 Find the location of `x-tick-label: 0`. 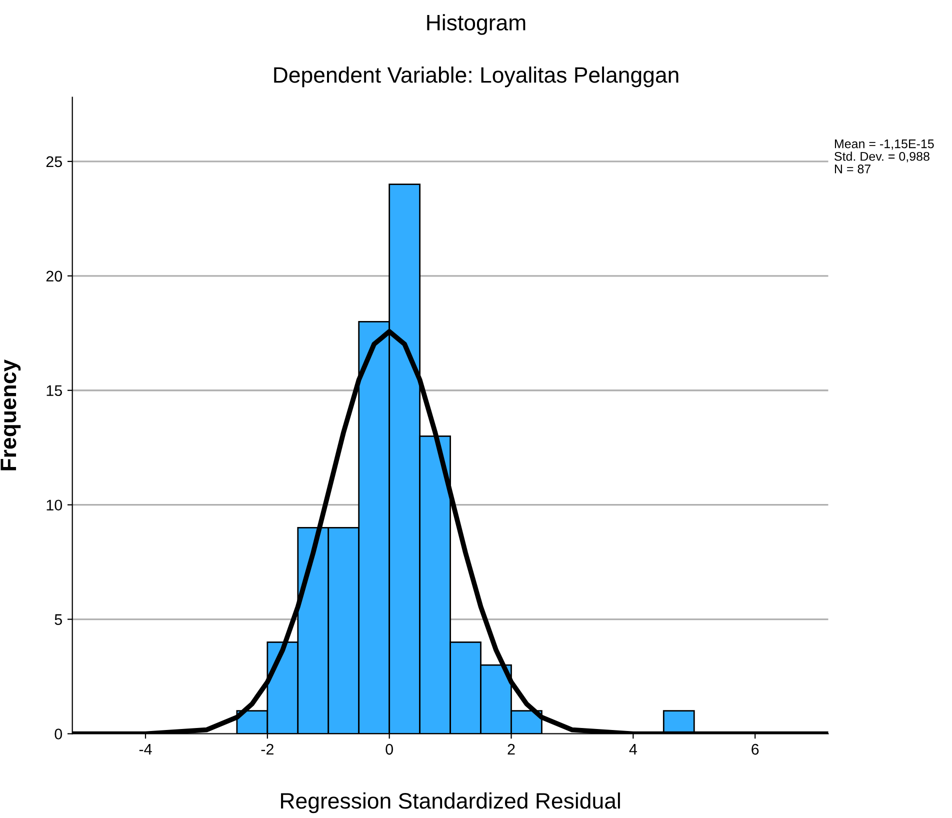

x-tick-label: 0 is located at coordinates (389, 749).